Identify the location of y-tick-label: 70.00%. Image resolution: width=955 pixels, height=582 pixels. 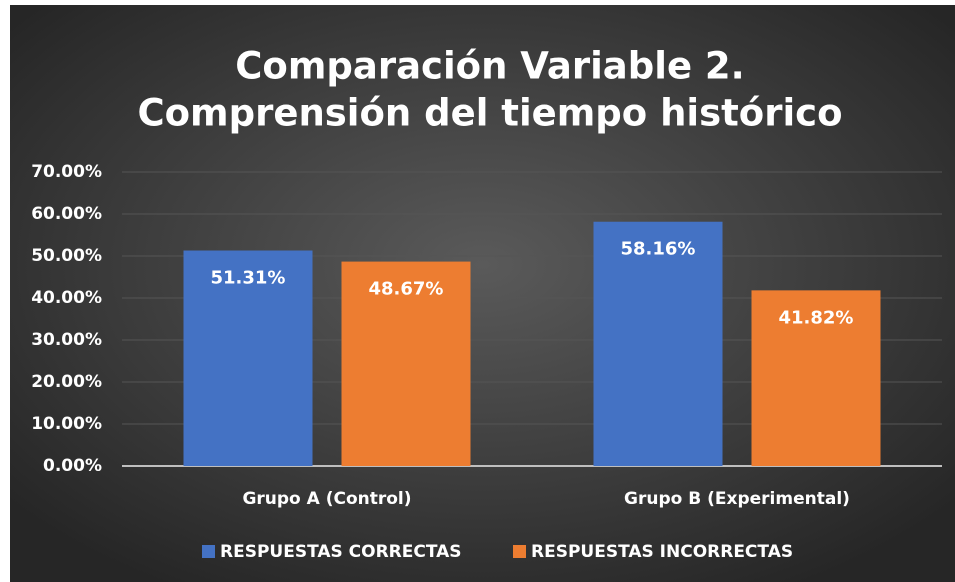
(66, 172).